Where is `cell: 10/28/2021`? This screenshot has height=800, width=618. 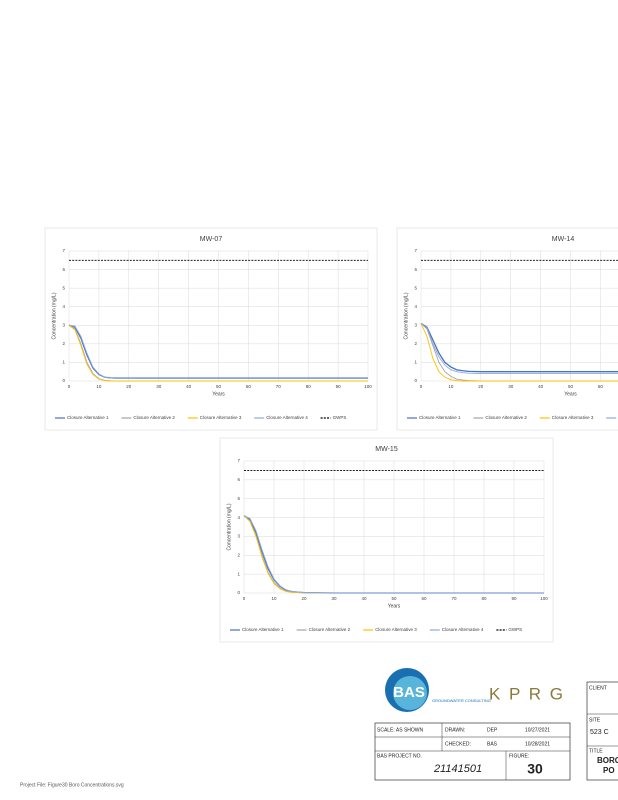
cell: 10/28/2021 is located at coordinates (537, 744).